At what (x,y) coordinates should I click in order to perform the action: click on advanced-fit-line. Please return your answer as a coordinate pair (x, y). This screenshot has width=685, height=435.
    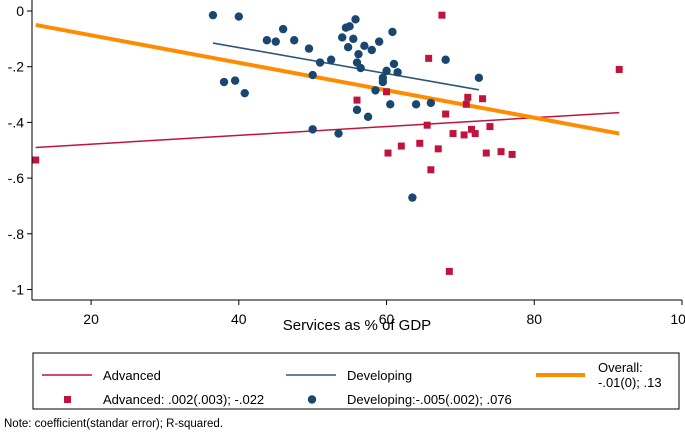
    Looking at the image, I should click on (327, 130).